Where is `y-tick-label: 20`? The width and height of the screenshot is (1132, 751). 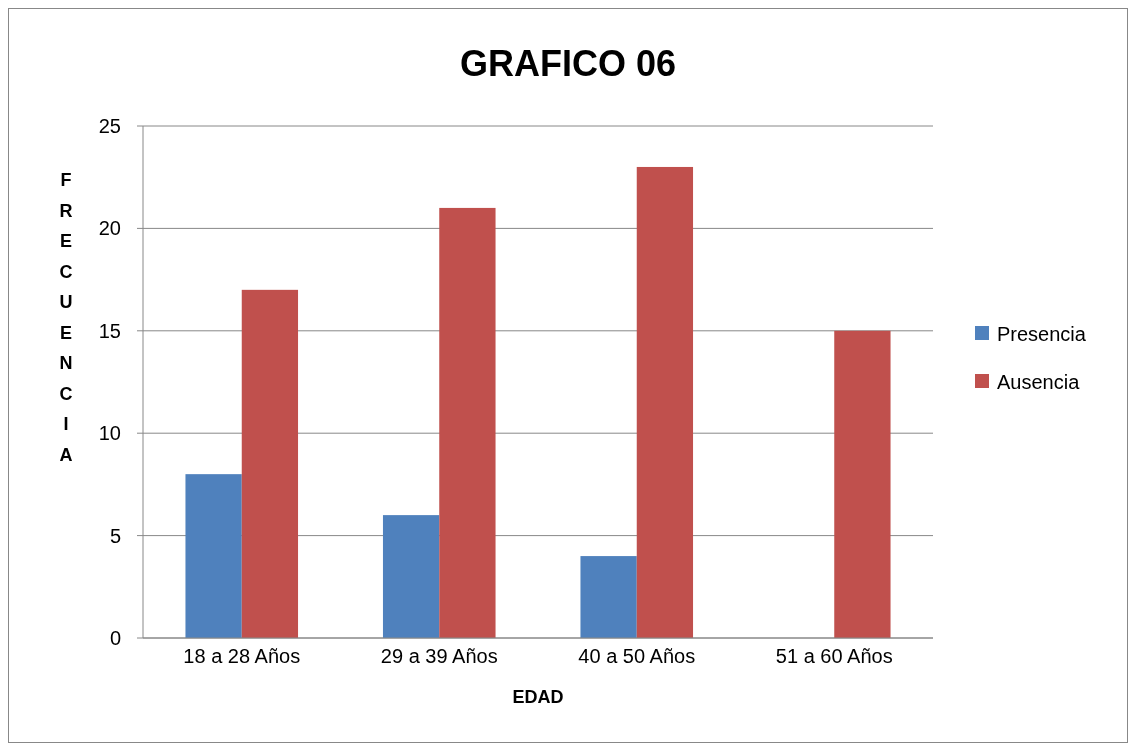 y-tick-label: 20 is located at coordinates (109, 228).